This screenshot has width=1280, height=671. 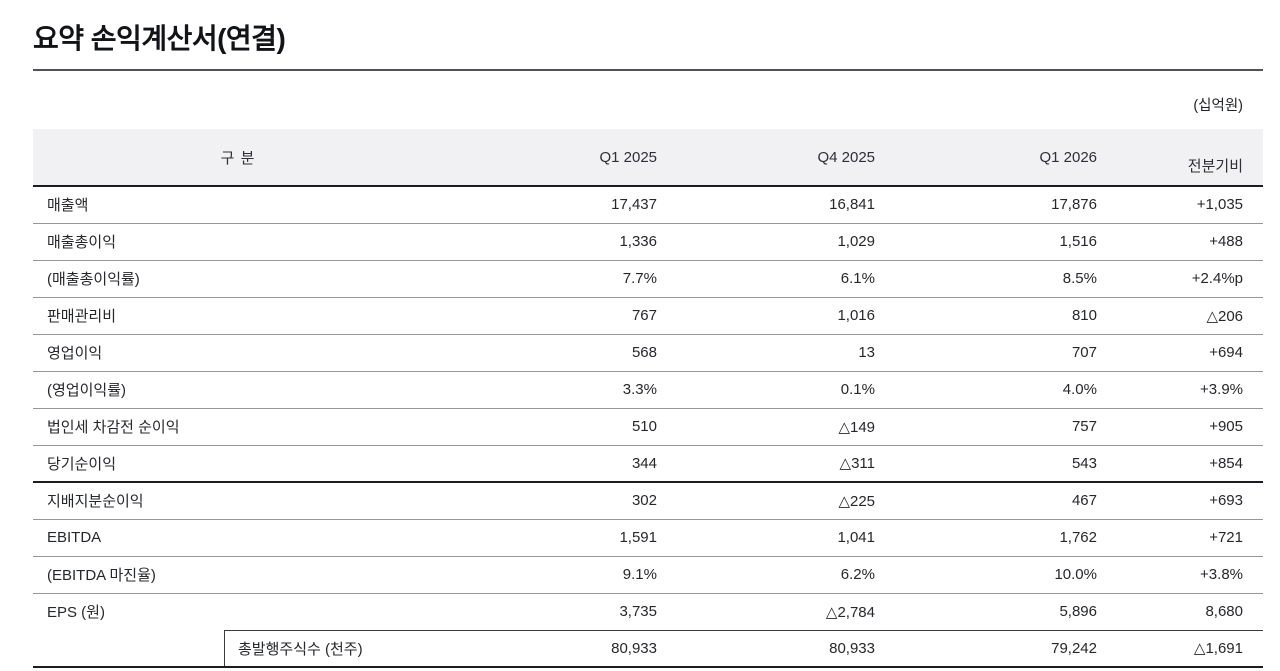 I want to click on cell-label: (영업이익률), so click(x=238, y=390).